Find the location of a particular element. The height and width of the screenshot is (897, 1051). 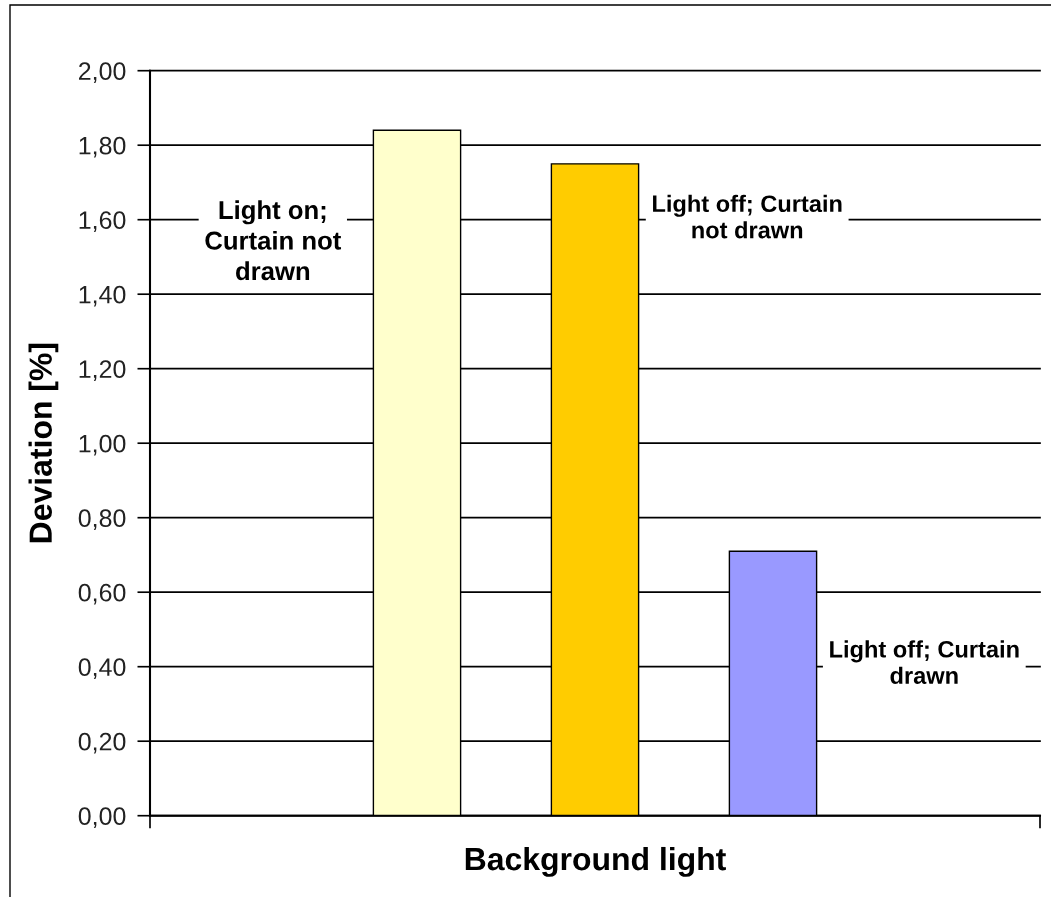

y-tick-label: 0,20 is located at coordinates (102, 743).